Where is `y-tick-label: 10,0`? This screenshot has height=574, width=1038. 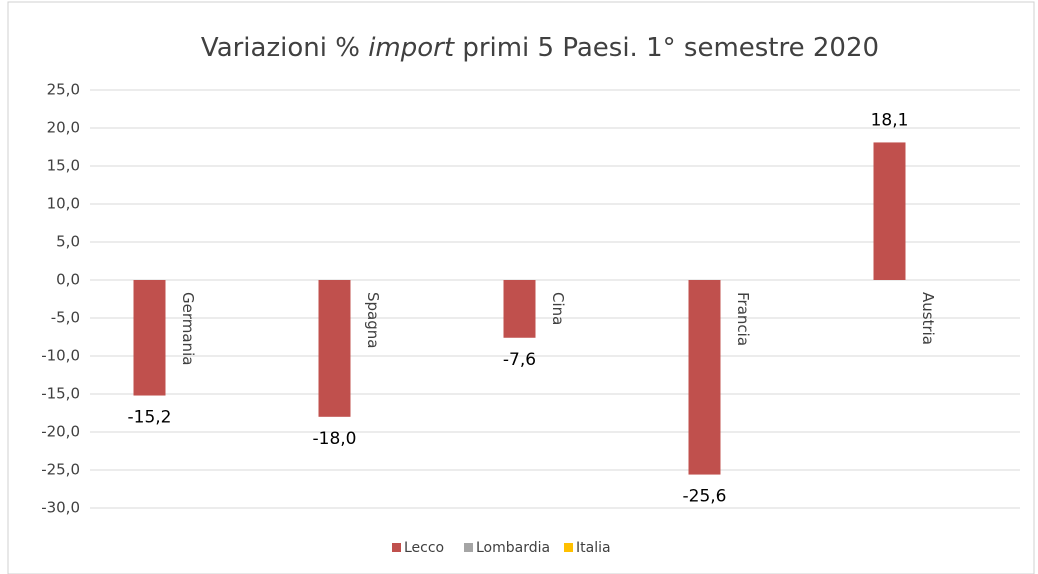
y-tick-label: 10,0 is located at coordinates (63, 204).